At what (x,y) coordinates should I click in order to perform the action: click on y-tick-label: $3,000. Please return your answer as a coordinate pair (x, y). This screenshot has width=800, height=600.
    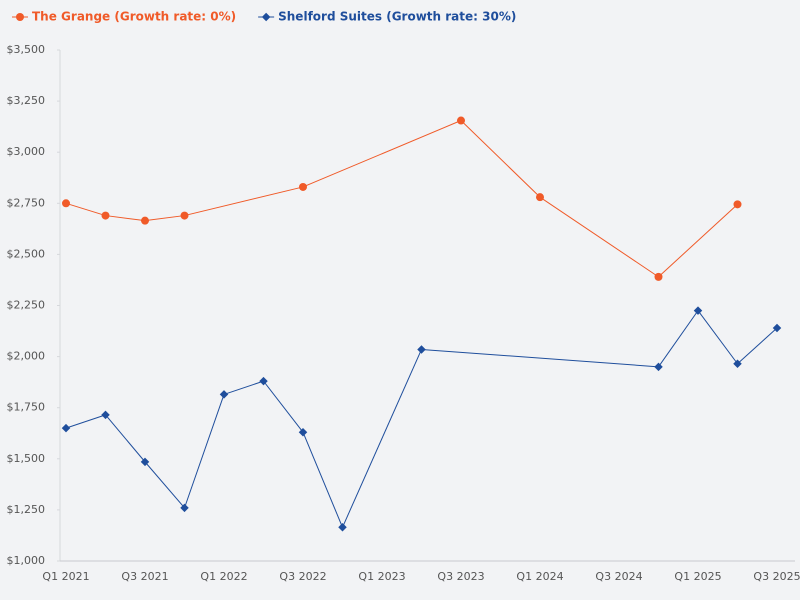
    Looking at the image, I should click on (26, 151).